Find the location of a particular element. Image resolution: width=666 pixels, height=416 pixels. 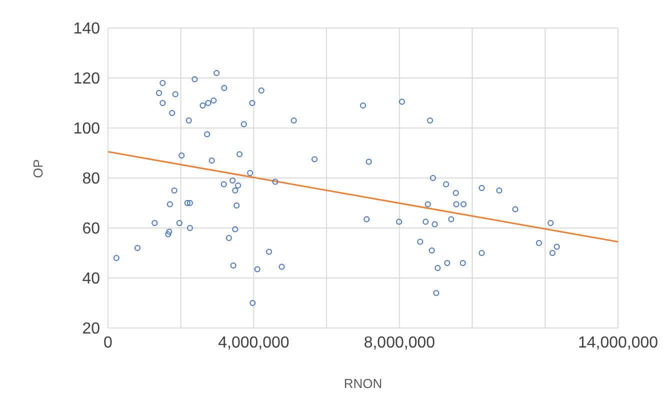

y-tick-label: 80 is located at coordinates (91, 179).